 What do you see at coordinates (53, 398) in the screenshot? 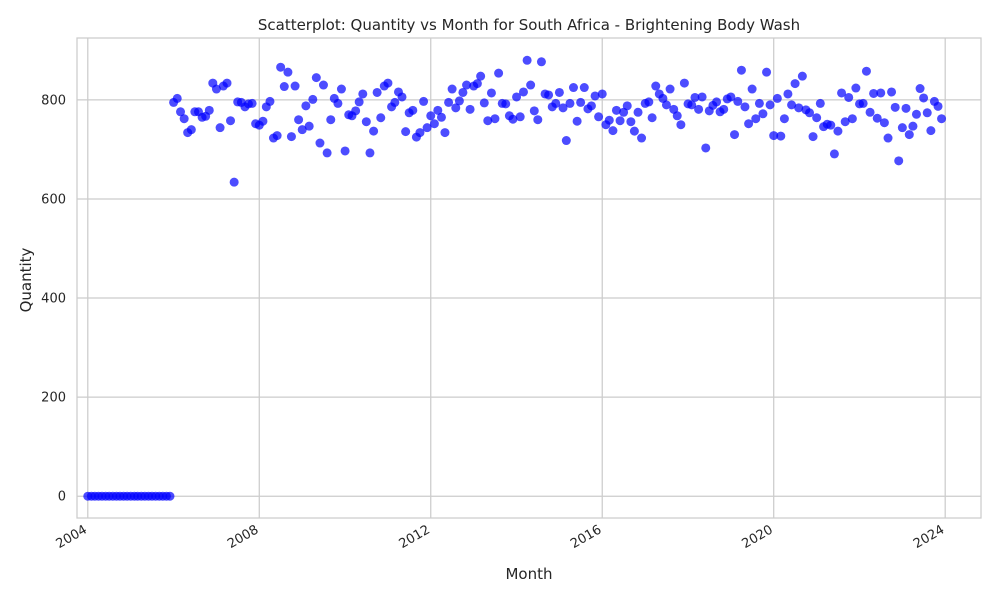
I see `y-tick-label: 200` at bounding box center [53, 398].